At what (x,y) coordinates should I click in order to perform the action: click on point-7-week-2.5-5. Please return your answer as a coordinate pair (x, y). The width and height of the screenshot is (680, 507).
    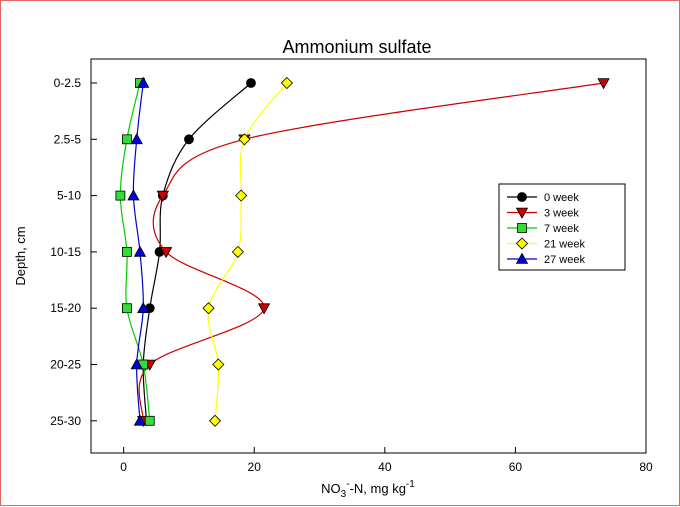
    Looking at the image, I should click on (127, 139).